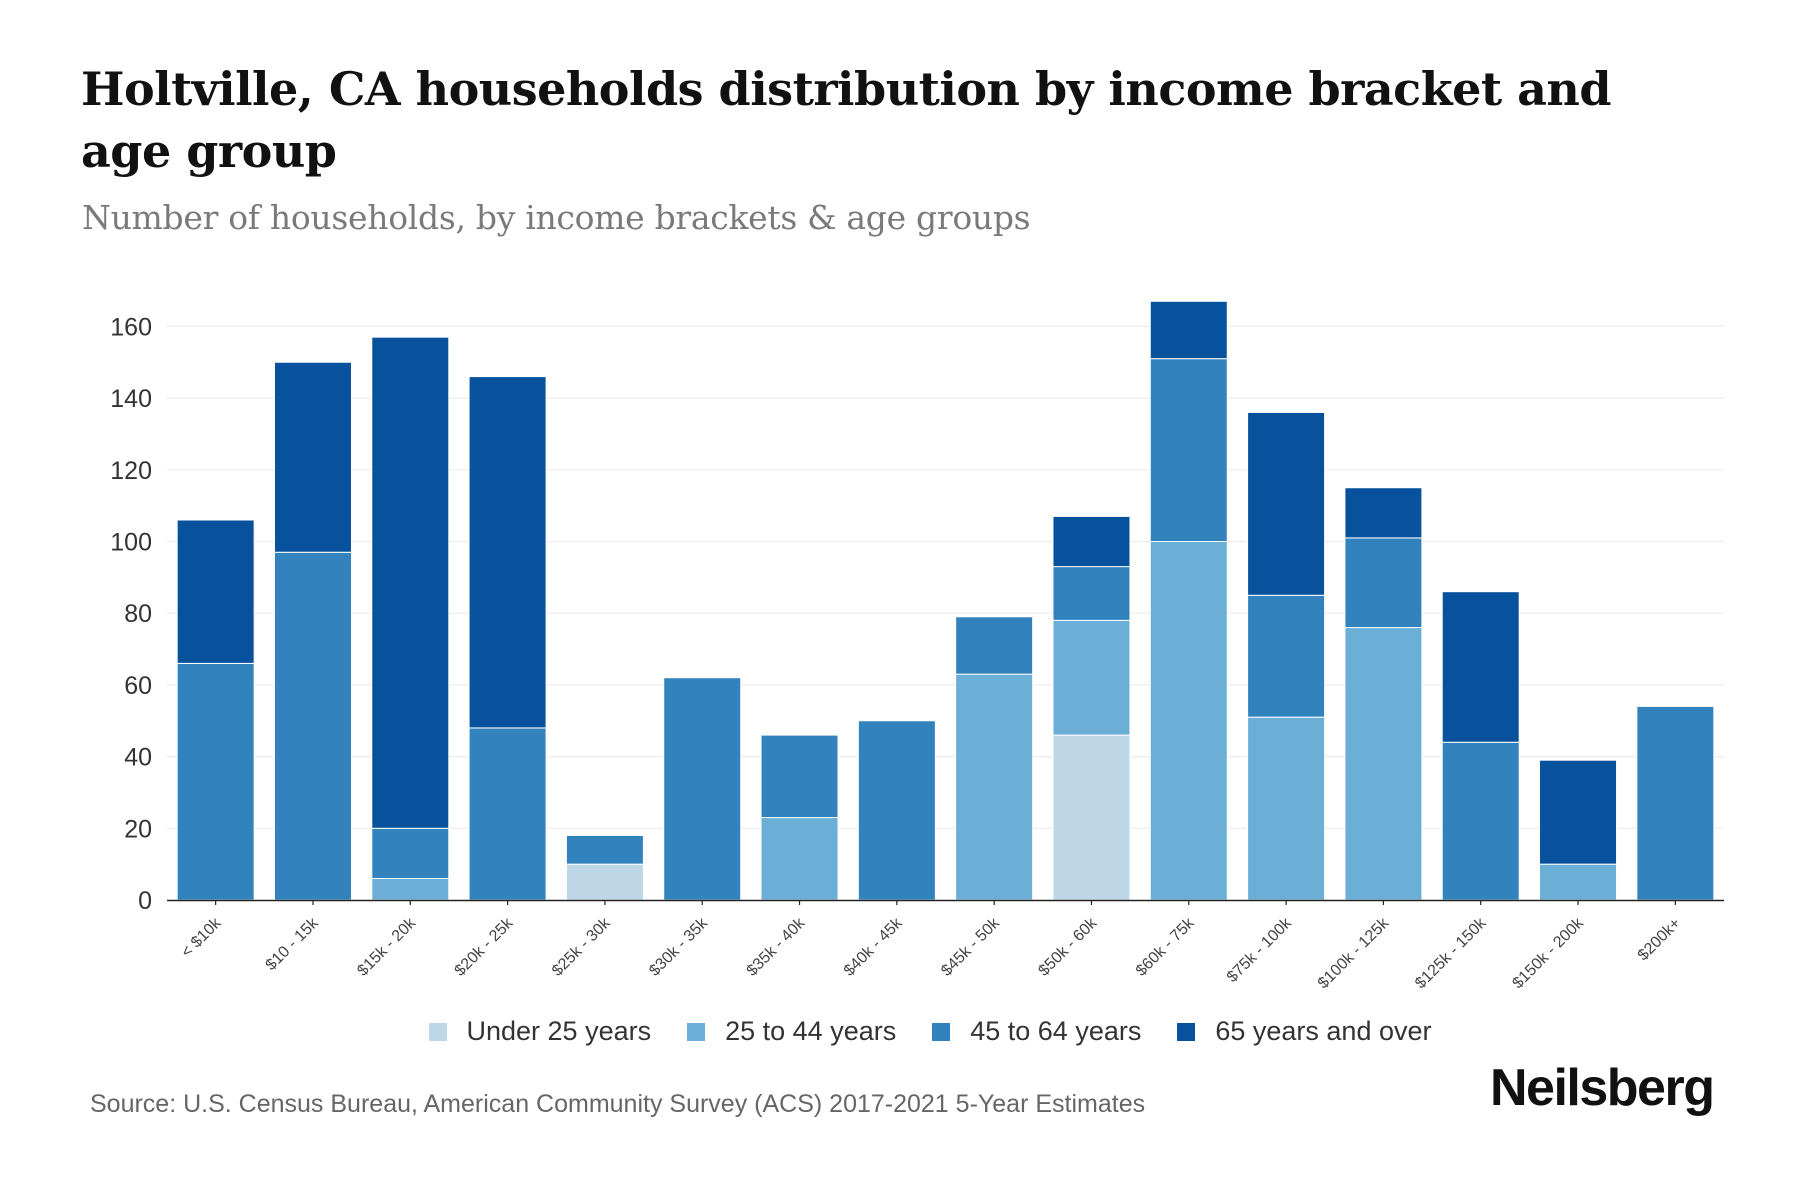  I want to click on x-tick-label: $10 - 15k, so click(293, 944).